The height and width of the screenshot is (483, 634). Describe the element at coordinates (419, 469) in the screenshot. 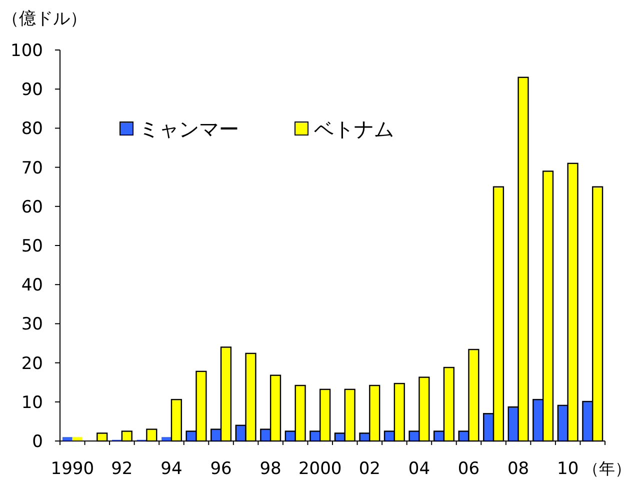

I see `x-tick-label: 04` at that location.